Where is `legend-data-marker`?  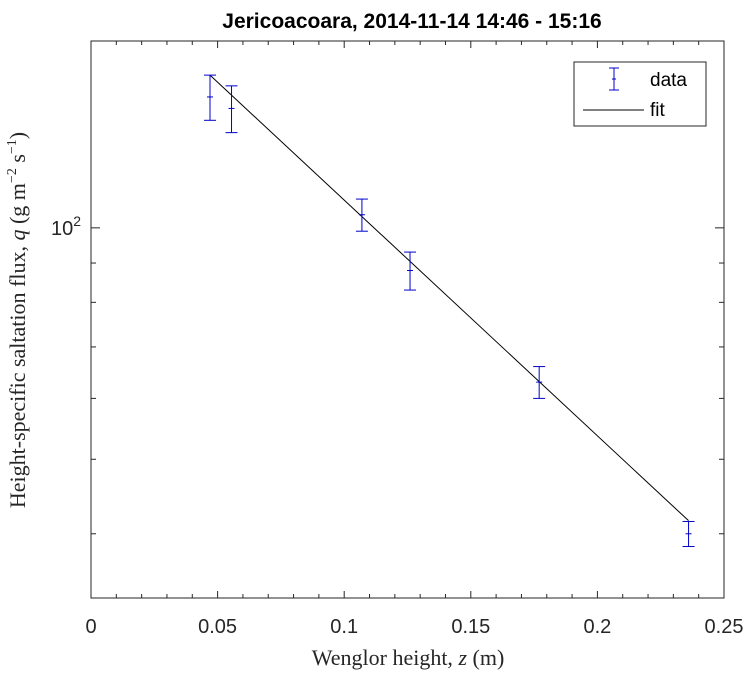 legend-data-marker is located at coordinates (614, 79).